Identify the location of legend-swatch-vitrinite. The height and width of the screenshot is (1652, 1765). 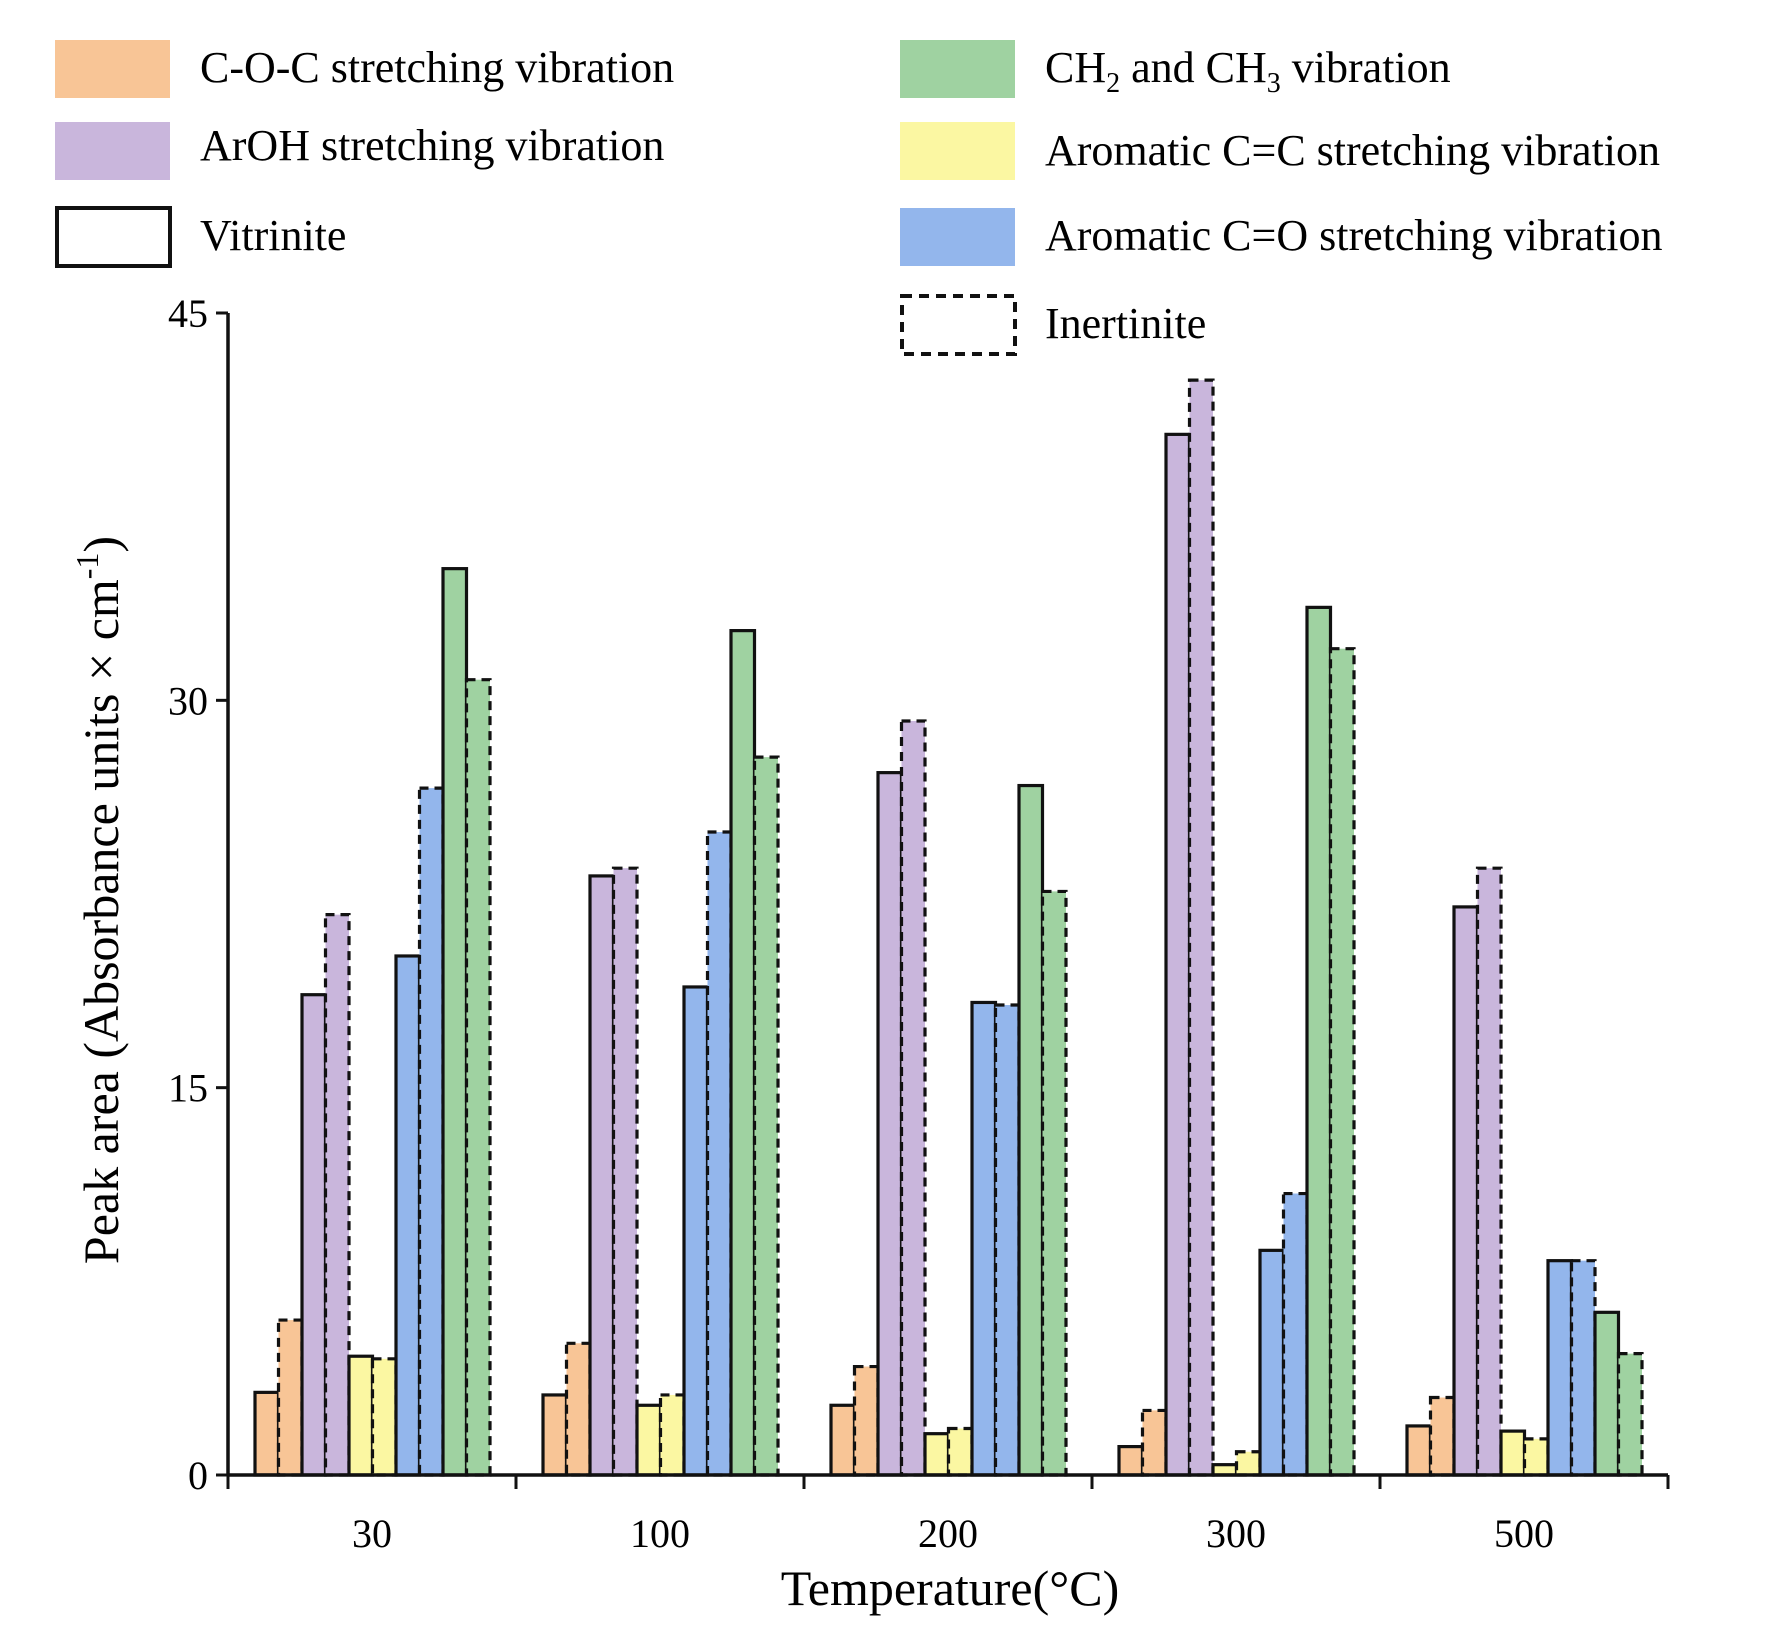
(113, 237).